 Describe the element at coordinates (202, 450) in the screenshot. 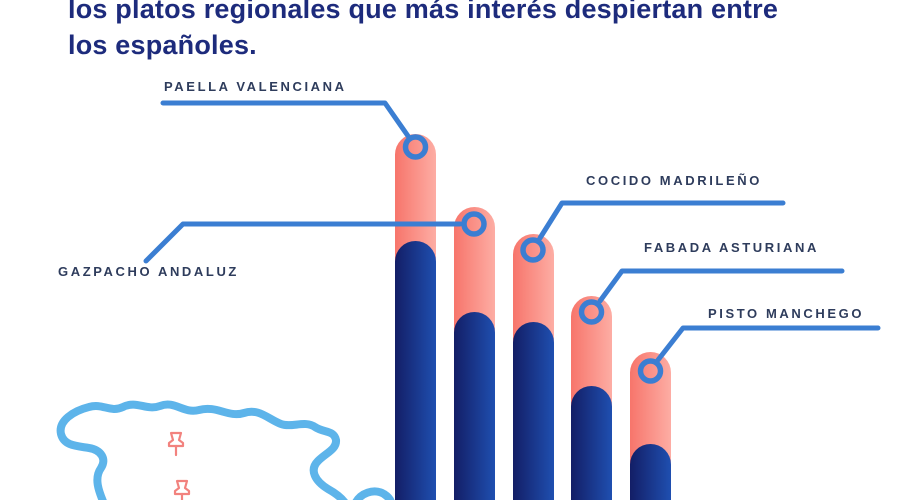

I see `spain-outline` at that location.